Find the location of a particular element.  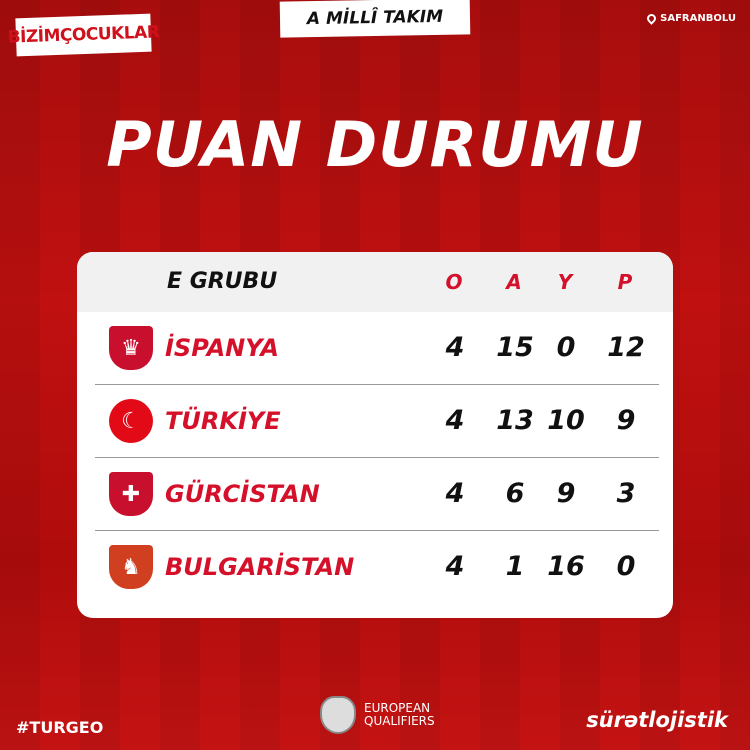

stat-cell: 1 is located at coordinates (515, 566).